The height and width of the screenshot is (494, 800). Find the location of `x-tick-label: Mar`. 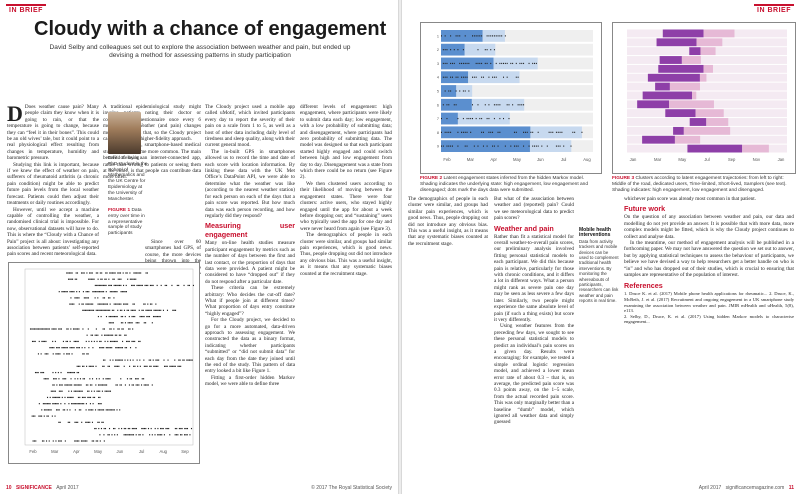

x-tick-label: Mar is located at coordinates (658, 159).